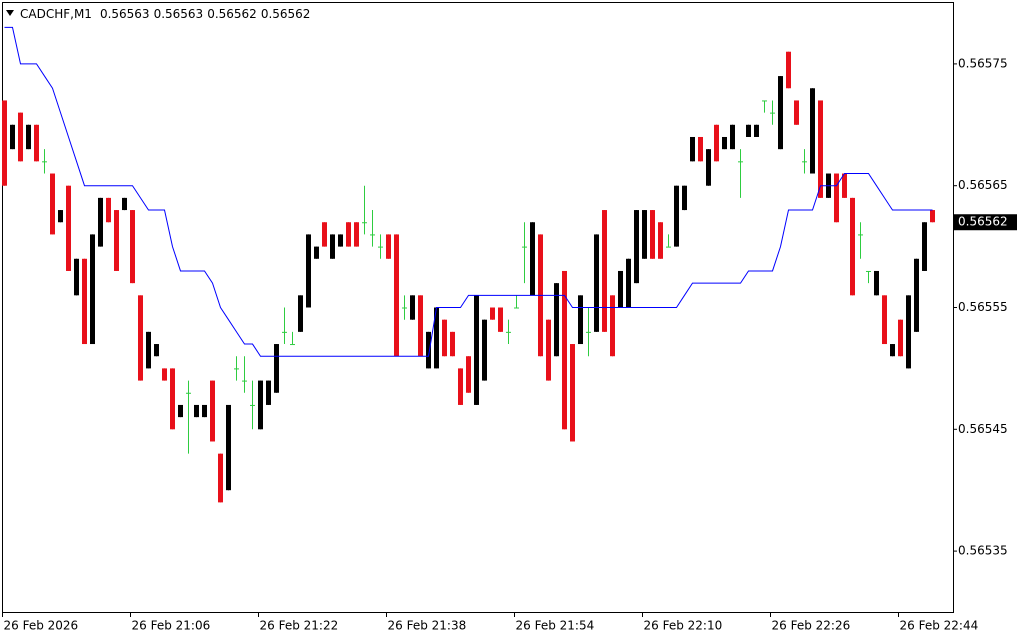 This screenshot has height=640, width=1024. Describe the element at coordinates (56, 14) in the screenshot. I see `chart-title: CADCHF,M1` at that location.